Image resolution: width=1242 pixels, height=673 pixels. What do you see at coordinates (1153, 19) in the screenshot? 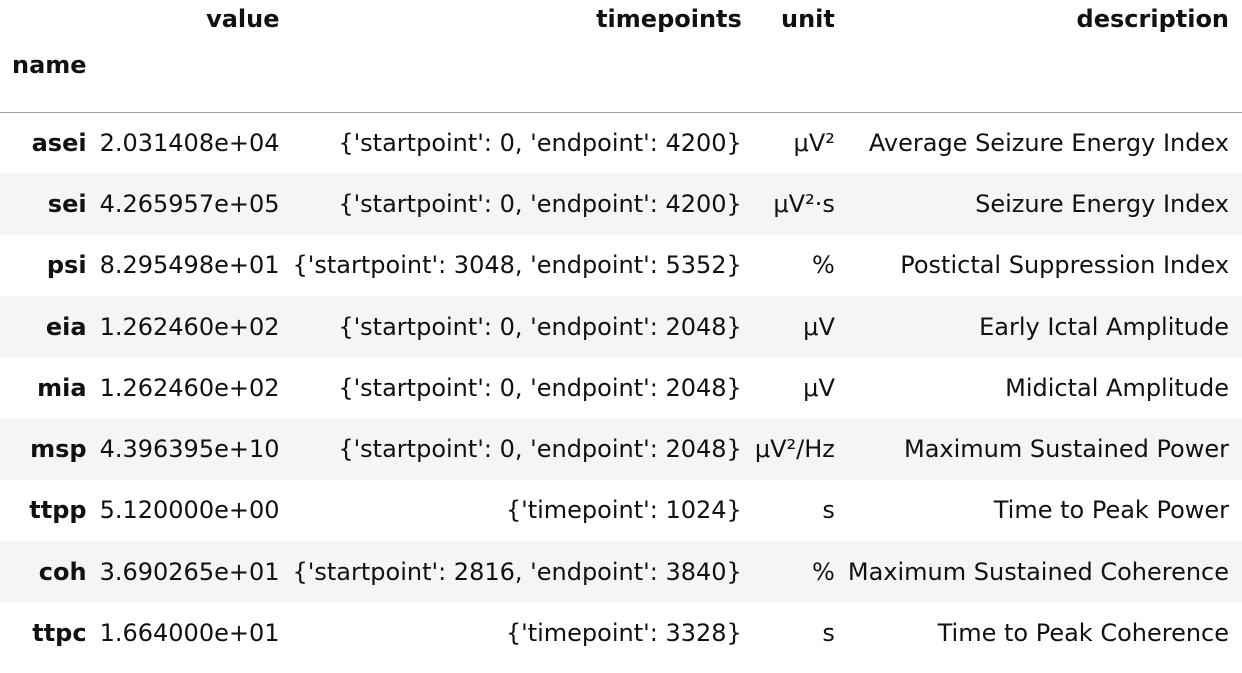
I see `column-header-description: description` at bounding box center [1153, 19].